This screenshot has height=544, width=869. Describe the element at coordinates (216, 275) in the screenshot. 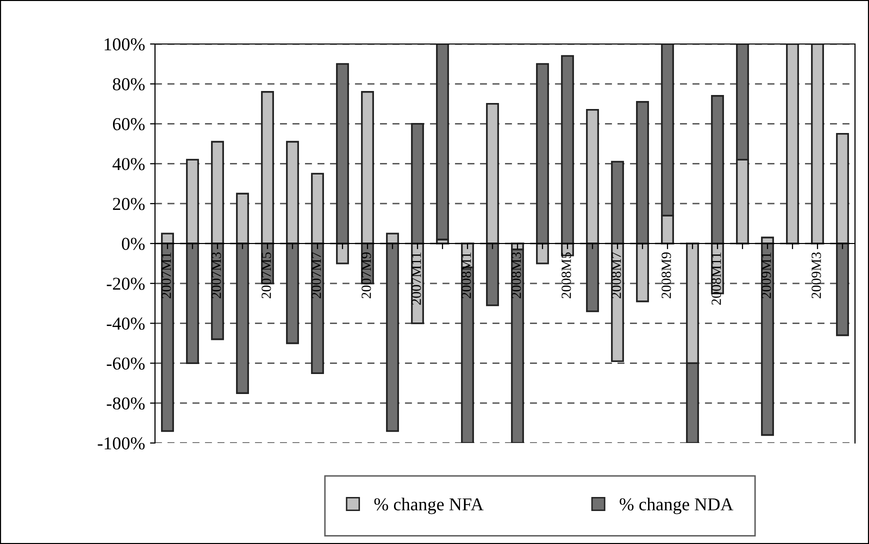

I see `x-tick-label: 2007M3` at that location.